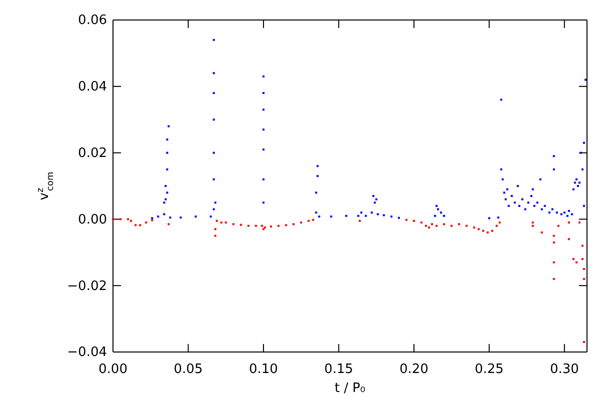  I want to click on x-tick-label: 0.05, so click(188, 370).